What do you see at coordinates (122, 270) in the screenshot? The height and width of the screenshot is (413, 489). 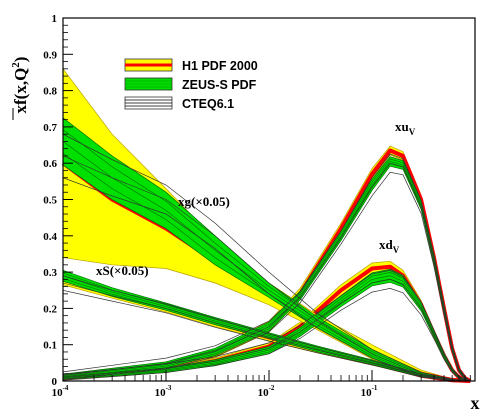 I see `xs-annotation: xS(×0.05)` at bounding box center [122, 270].